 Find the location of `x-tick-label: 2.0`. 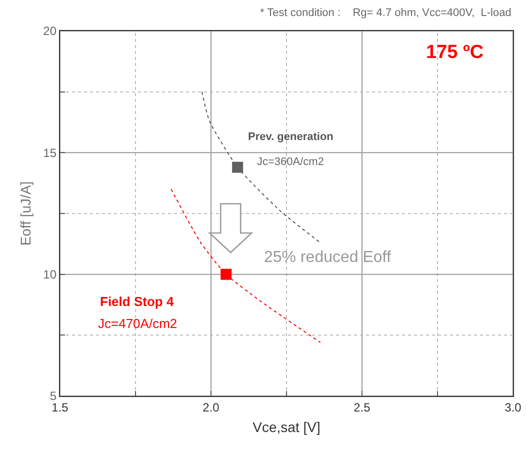

x-tick-label: 2.0 is located at coordinates (211, 407).